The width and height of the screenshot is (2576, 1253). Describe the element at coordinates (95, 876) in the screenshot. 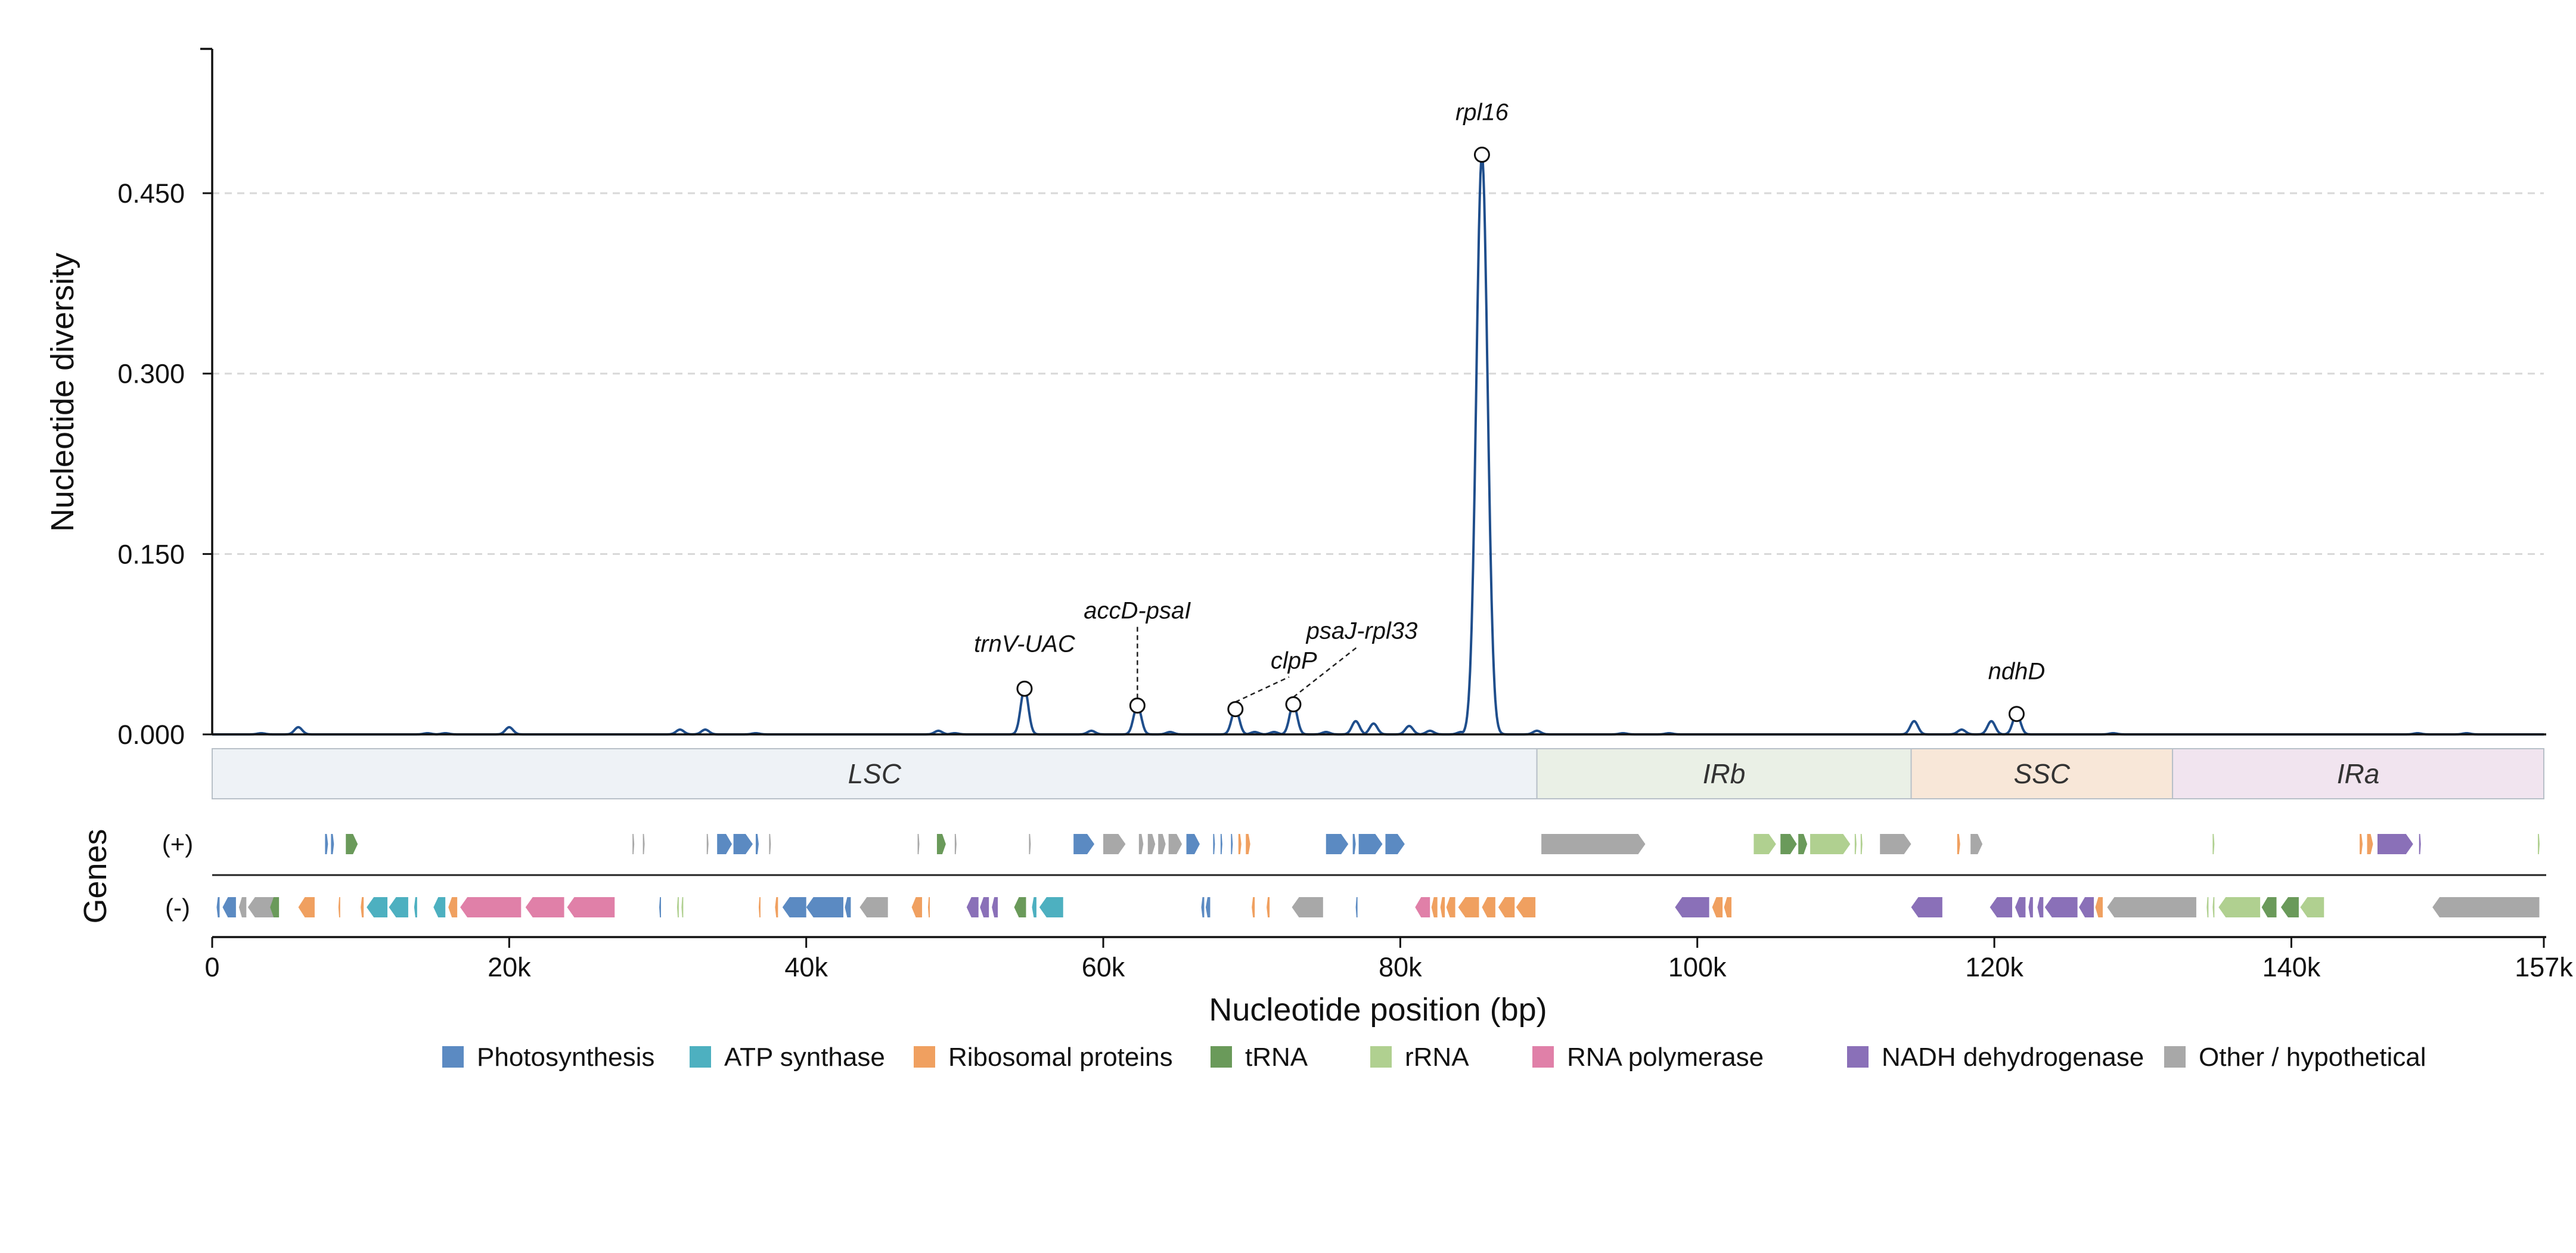

I see `genes-track-title: Genes` at that location.